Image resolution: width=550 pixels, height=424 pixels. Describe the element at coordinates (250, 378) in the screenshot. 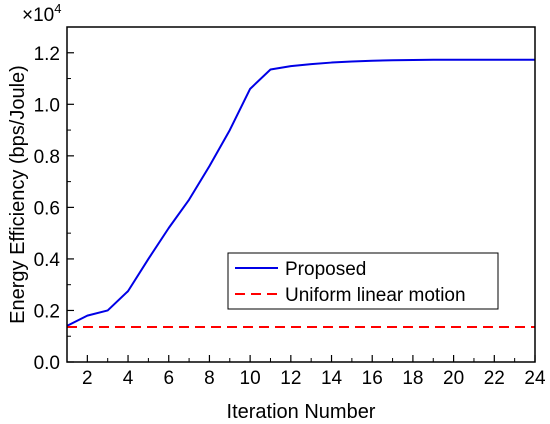

I see `x-tick-label-10: 10` at that location.